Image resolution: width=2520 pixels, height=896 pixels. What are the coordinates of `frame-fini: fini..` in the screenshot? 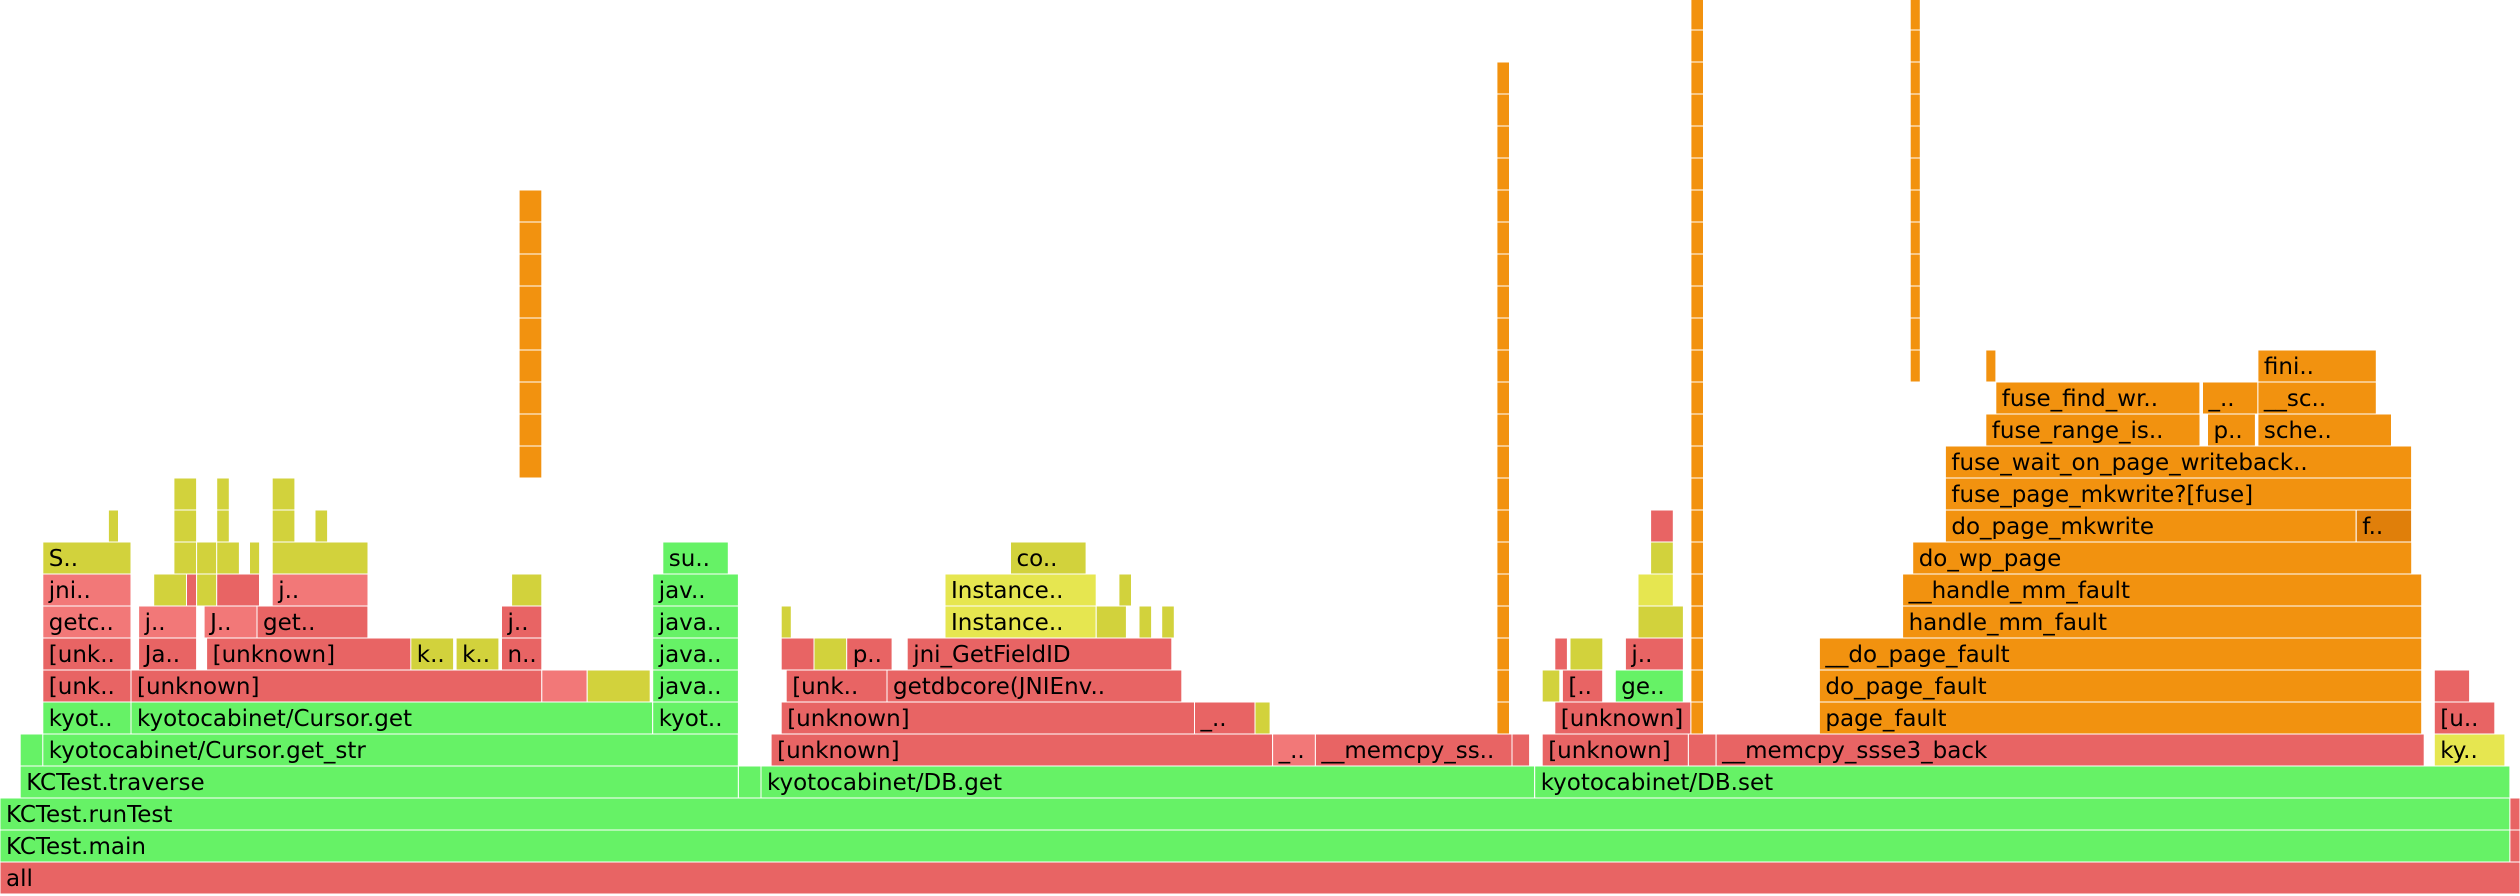 It's located at (2317, 366).